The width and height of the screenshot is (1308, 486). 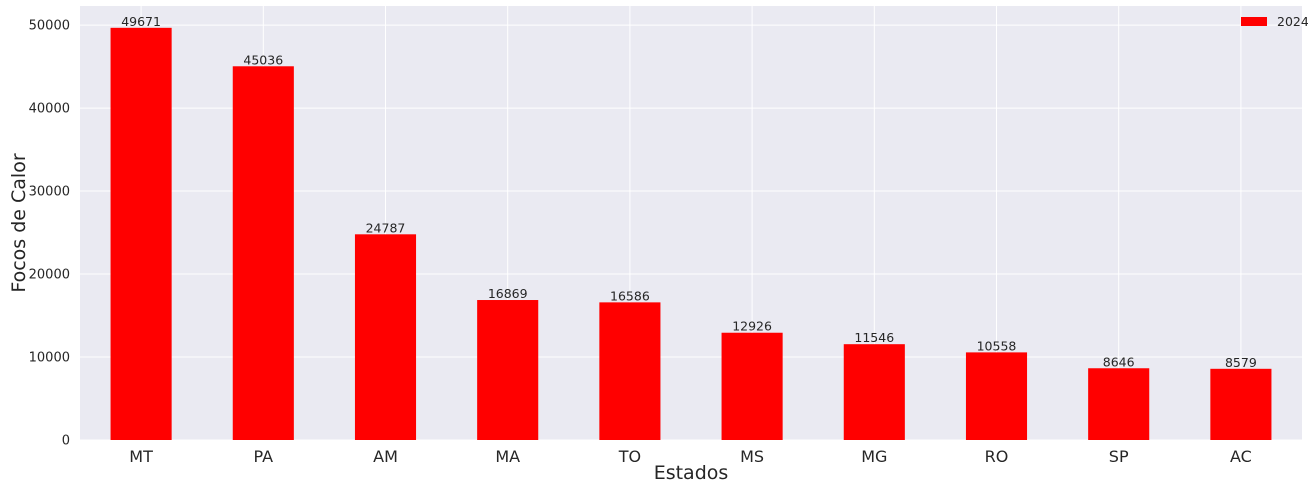 What do you see at coordinates (49, 234) in the screenshot?
I see `y-axis-ticks: 0 10000 20000 30000 40000 50000` at bounding box center [49, 234].